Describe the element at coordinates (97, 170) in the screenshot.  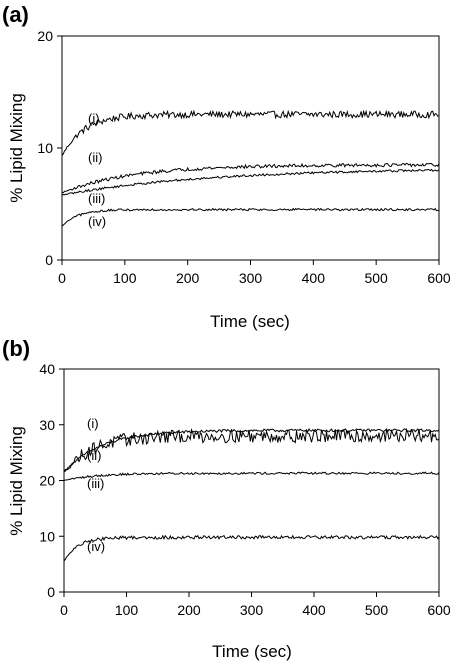
I see `panel-a-curve-labels: (i) (ii) (iii) (iv)` at that location.